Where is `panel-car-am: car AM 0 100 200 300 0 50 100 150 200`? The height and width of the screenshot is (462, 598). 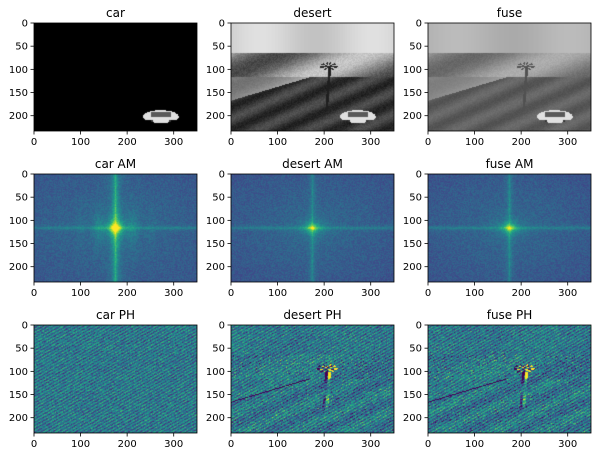
panel-car-am: car AM 0 100 200 300 0 50 100 150 200 is located at coordinates (103, 228).